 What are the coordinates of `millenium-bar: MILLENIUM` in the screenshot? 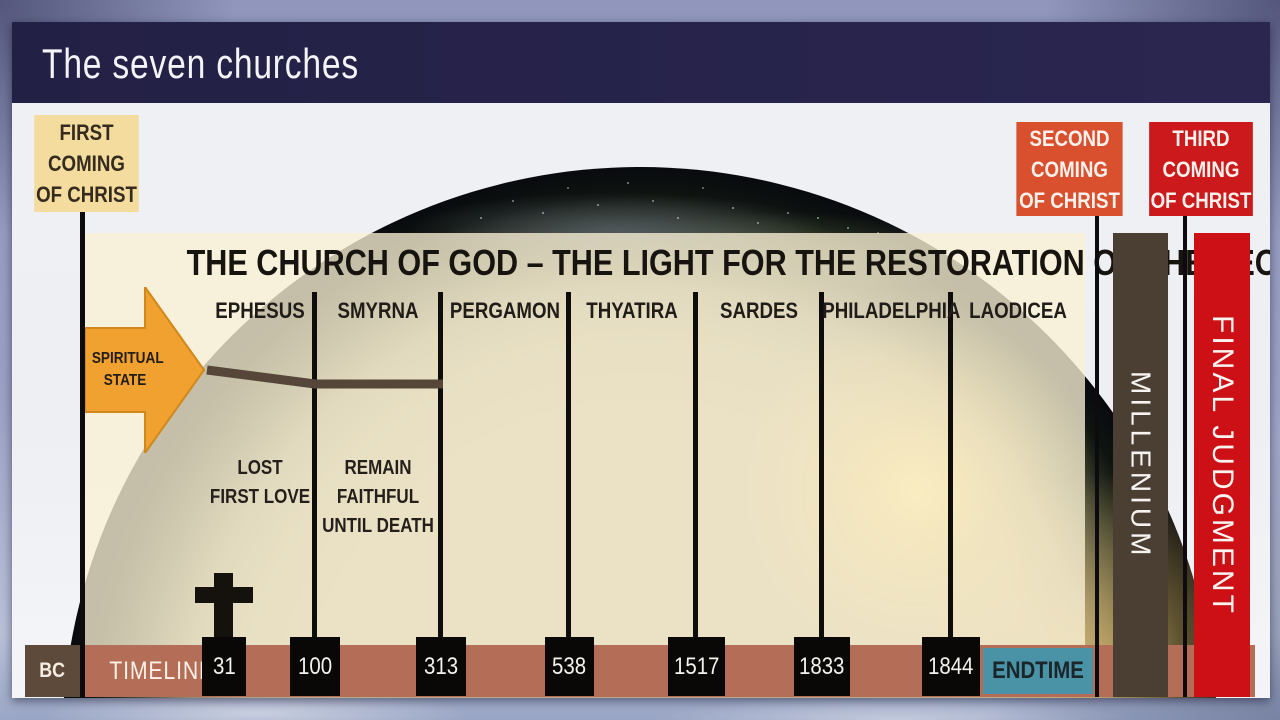 It's located at (1140, 465).